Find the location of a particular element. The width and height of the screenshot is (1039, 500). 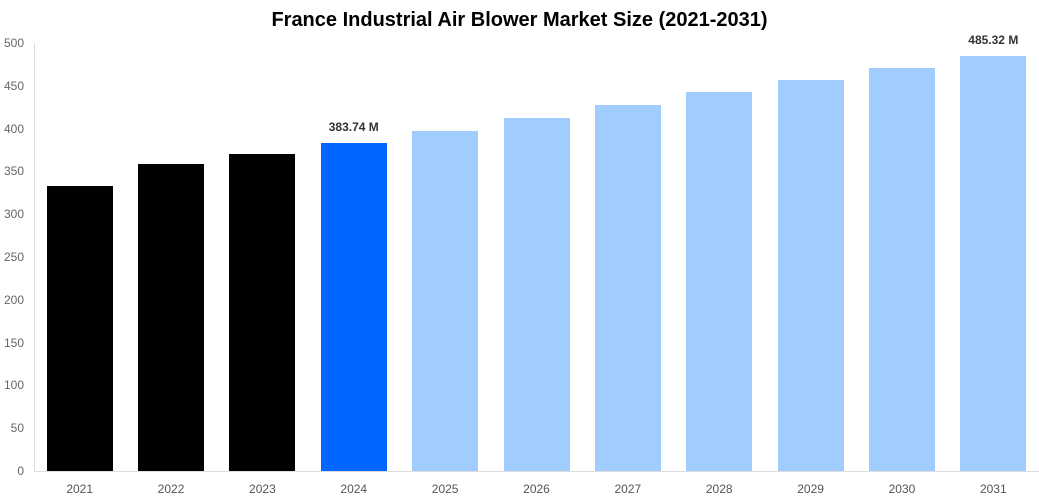

x-tick-label: 2027 is located at coordinates (628, 489).